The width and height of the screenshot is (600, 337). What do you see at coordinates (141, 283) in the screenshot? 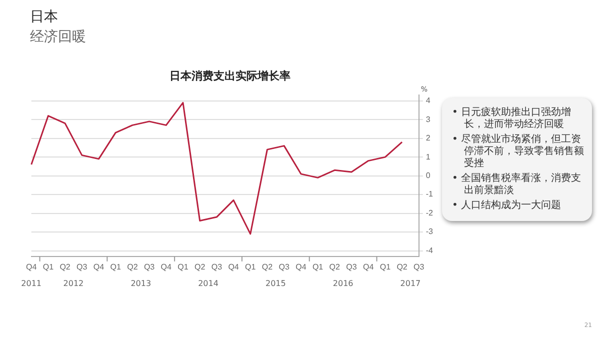
I see `text: 2013` at bounding box center [141, 283].